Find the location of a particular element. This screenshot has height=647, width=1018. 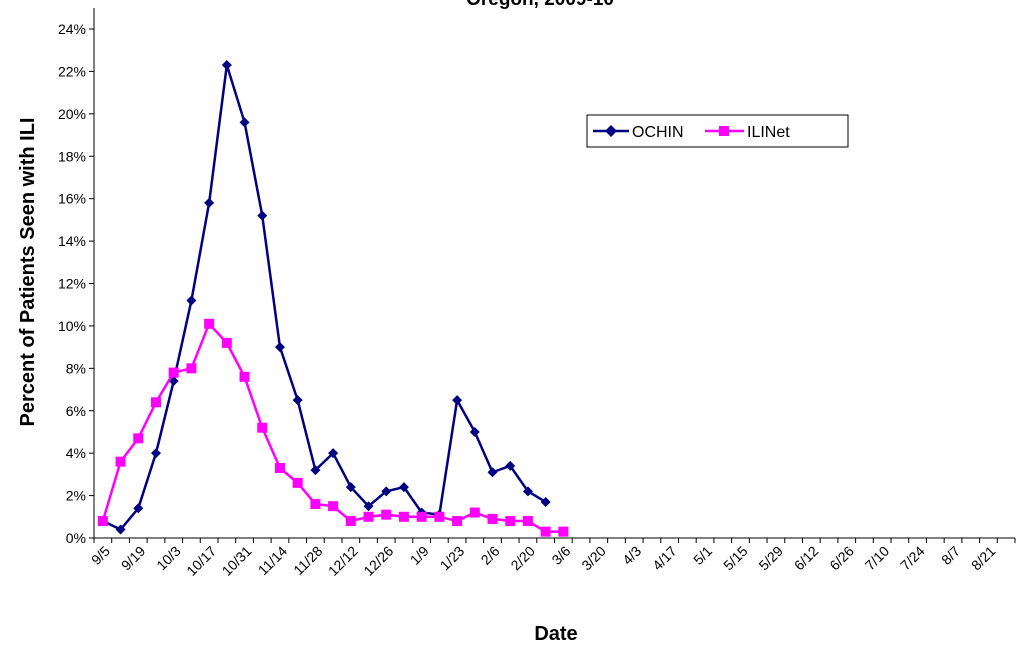

x-tick-label: 8/7 is located at coordinates (950, 555).